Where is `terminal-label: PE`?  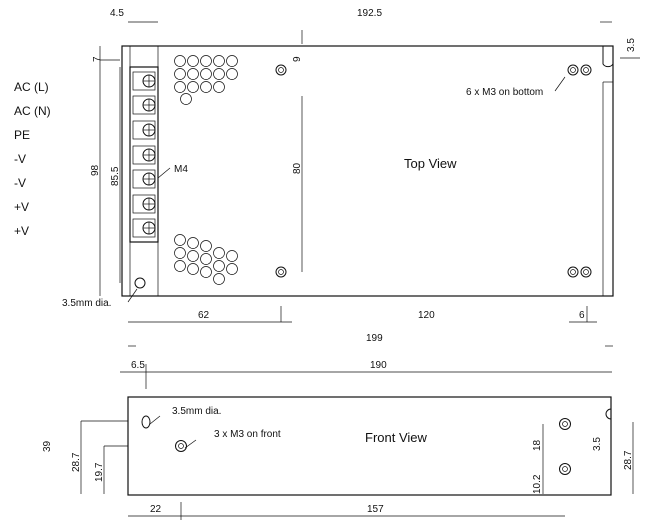
terminal-label: PE is located at coordinates (22, 135).